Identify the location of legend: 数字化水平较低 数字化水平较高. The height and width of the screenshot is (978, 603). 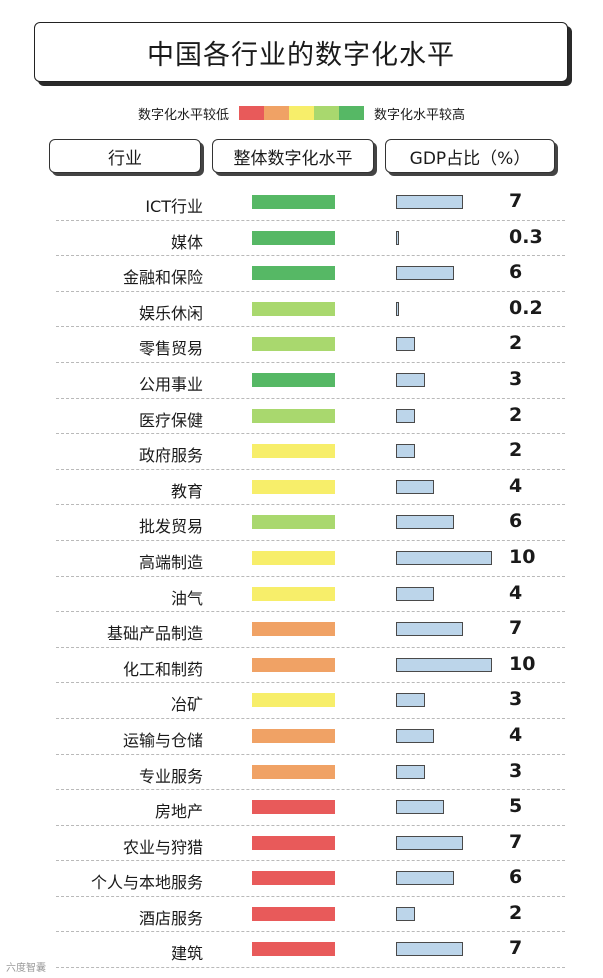
(301, 113).